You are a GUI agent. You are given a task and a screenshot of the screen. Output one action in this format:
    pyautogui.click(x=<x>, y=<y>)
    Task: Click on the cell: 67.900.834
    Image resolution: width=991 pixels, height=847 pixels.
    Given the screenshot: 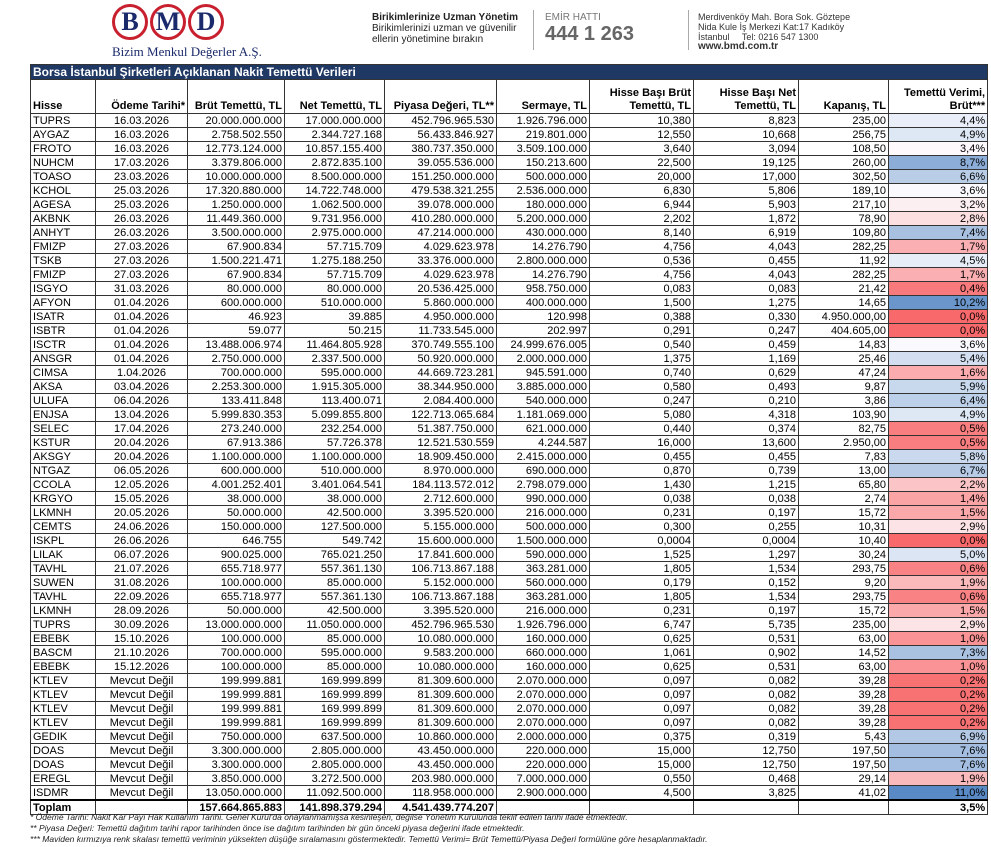 What is the action you would take?
    pyautogui.click(x=236, y=246)
    